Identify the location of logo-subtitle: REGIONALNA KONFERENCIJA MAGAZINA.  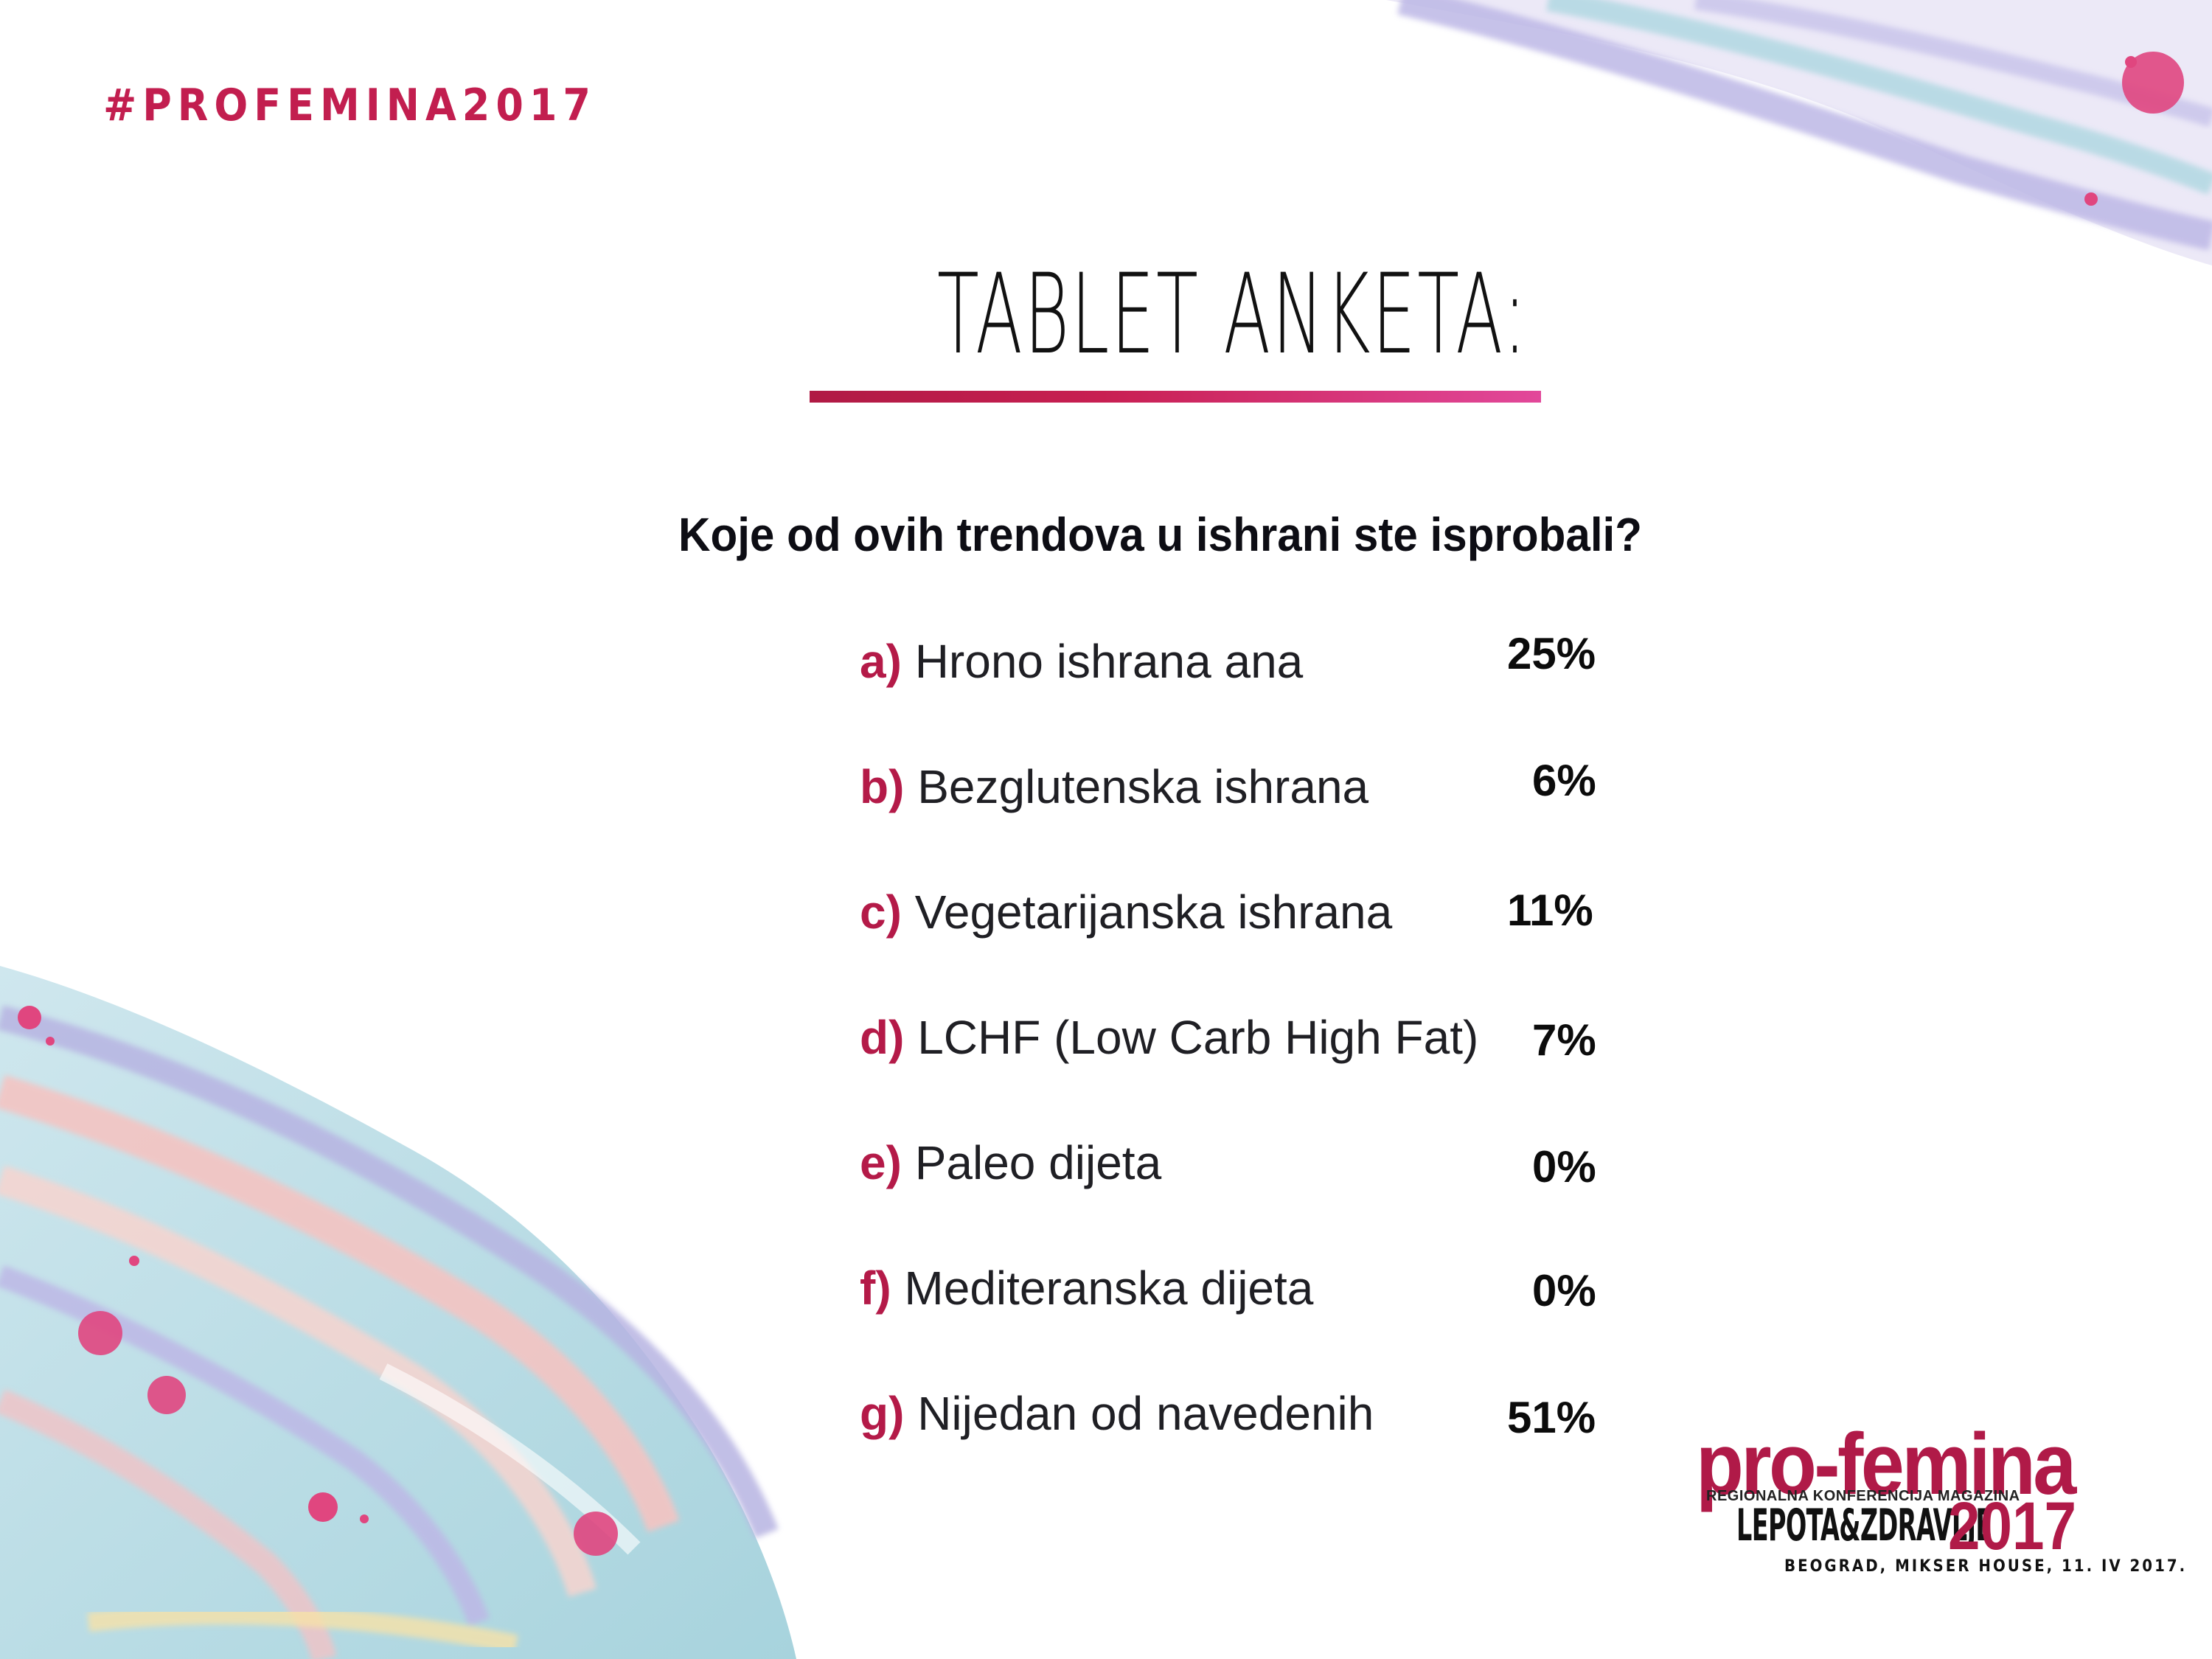
(1863, 1496).